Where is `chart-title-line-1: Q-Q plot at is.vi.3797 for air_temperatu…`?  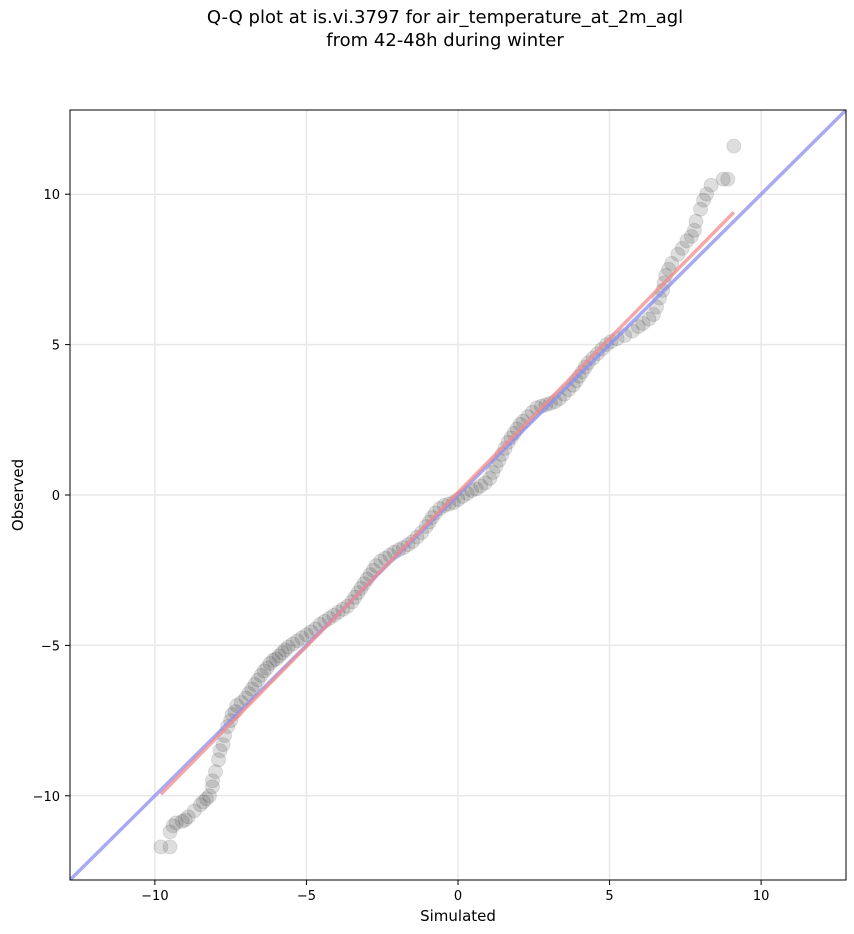
chart-title-line-1: Q-Q plot at is.vi.3797 for air_temperatu… is located at coordinates (445, 17).